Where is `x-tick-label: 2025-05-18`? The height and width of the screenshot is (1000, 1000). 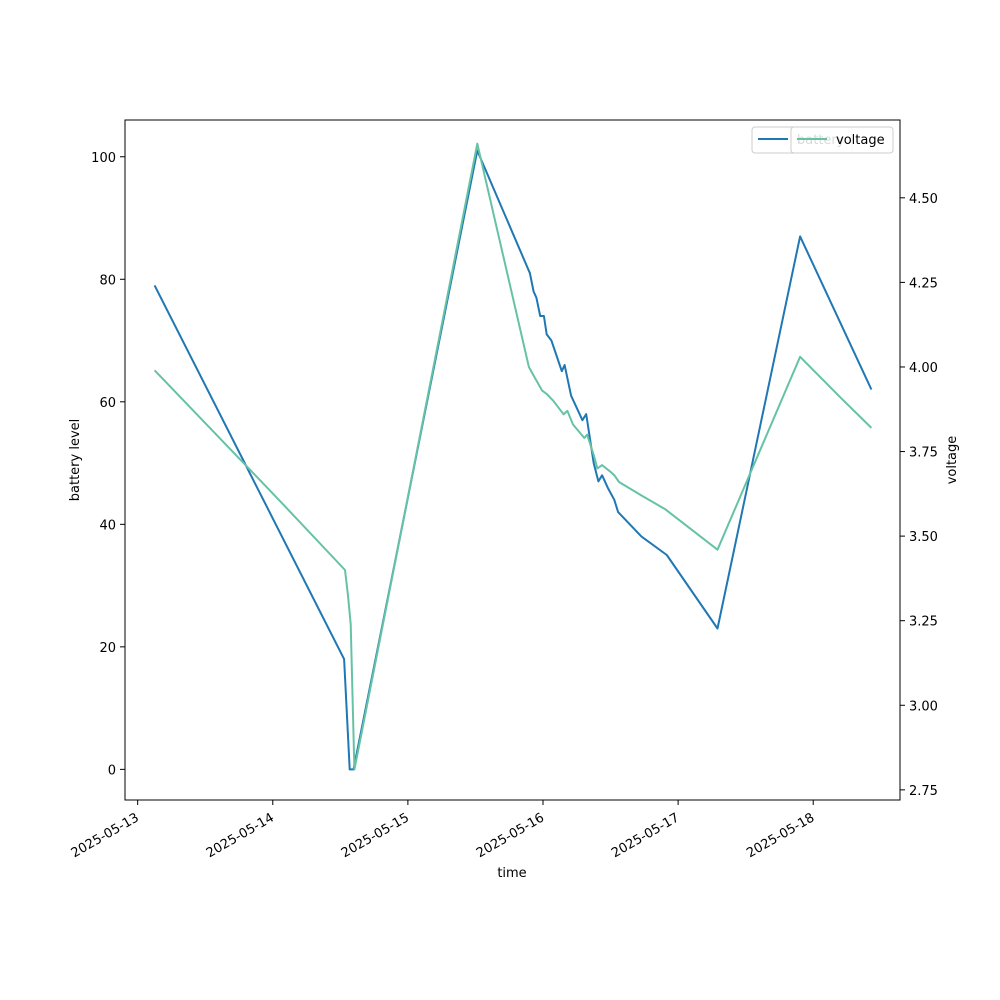 x-tick-label: 2025-05-18 is located at coordinates (780, 835).